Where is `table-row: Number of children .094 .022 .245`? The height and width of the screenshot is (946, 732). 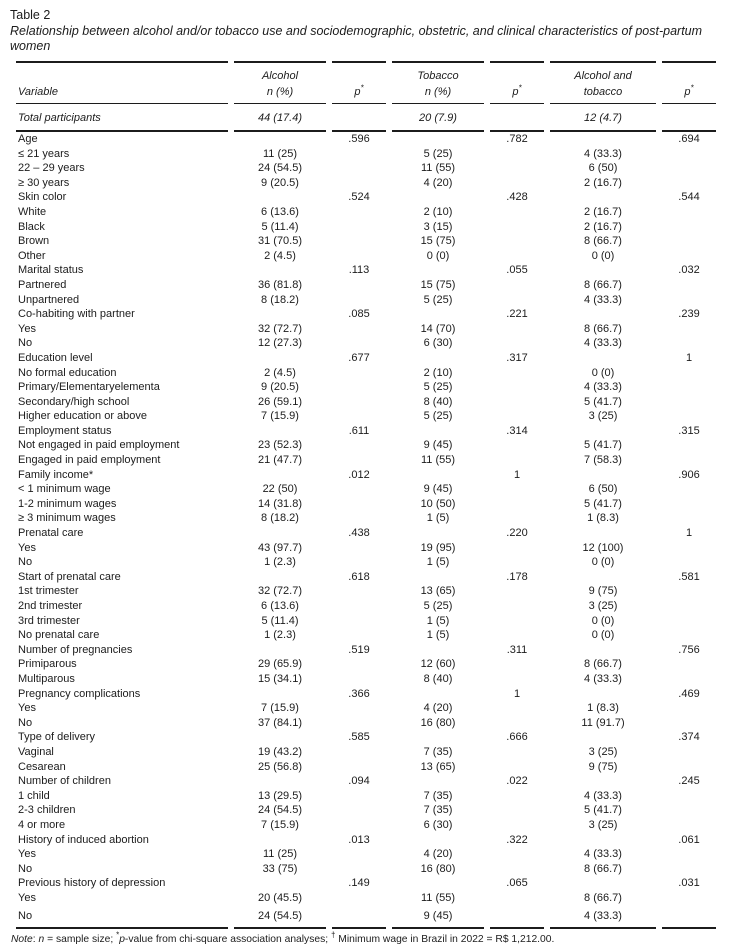 table-row: Number of children .094 .022 .245 is located at coordinates (366, 781).